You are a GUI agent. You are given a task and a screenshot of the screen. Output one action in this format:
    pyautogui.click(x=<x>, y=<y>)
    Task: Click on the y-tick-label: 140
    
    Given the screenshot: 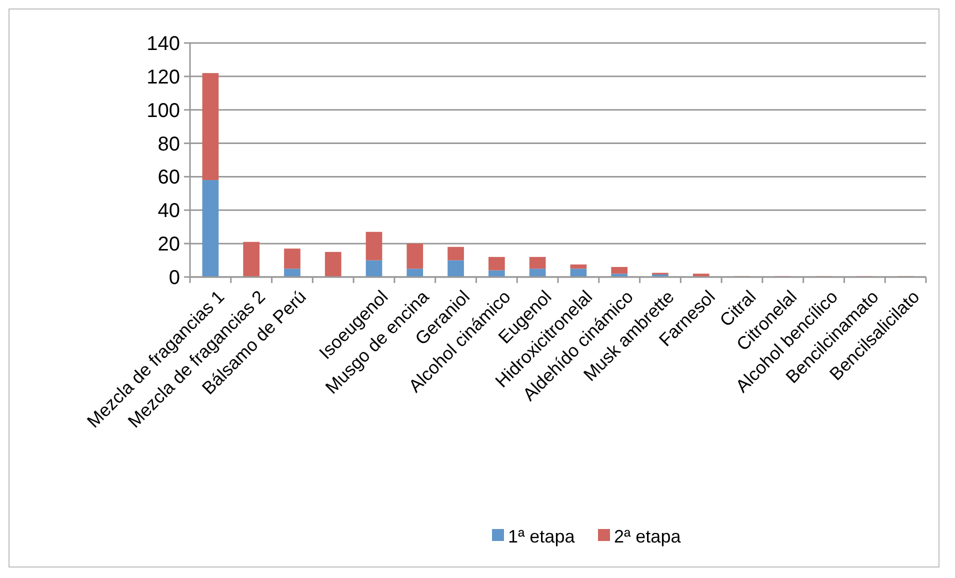 What is the action you would take?
    pyautogui.click(x=163, y=44)
    